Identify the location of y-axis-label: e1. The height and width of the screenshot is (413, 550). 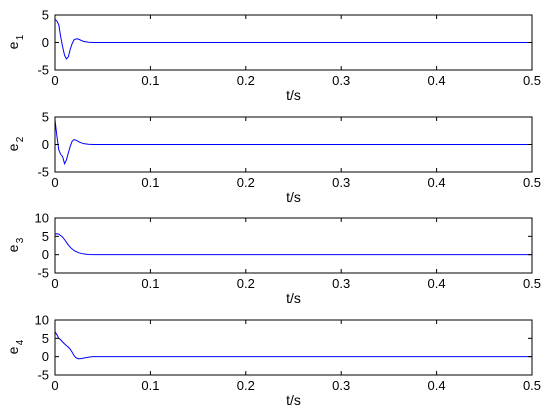
(15, 41).